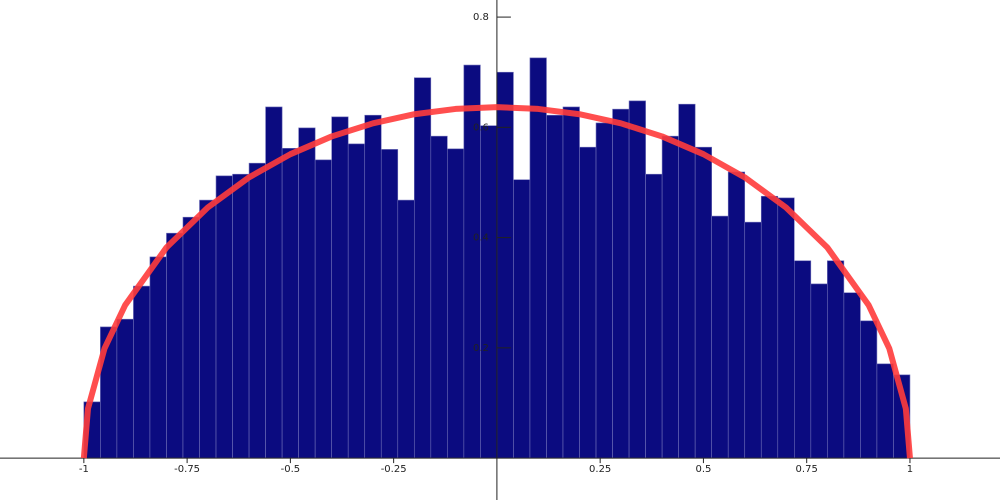 The width and height of the screenshot is (1000, 500). Describe the element at coordinates (807, 469) in the screenshot. I see `x-tick-label: 0.75` at that location.